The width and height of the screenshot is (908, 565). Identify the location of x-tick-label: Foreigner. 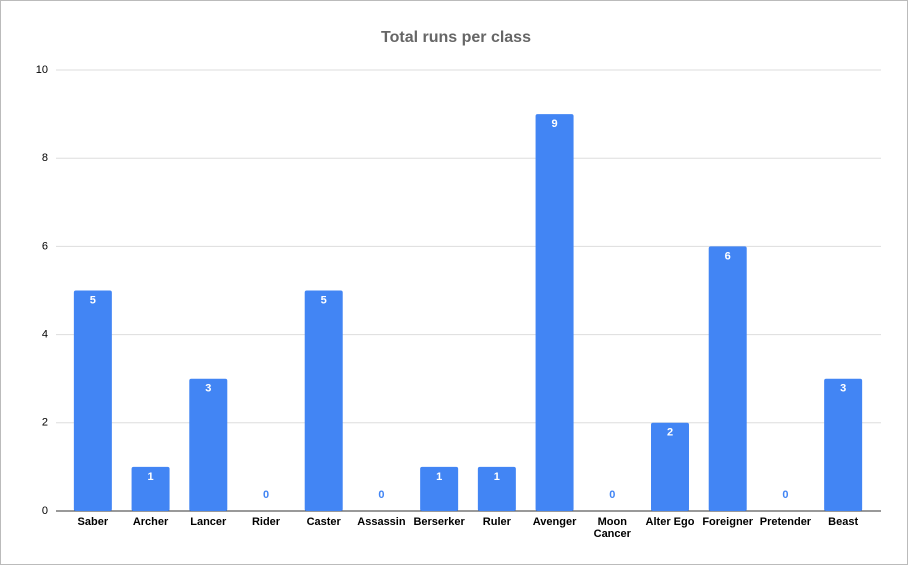
(728, 522).